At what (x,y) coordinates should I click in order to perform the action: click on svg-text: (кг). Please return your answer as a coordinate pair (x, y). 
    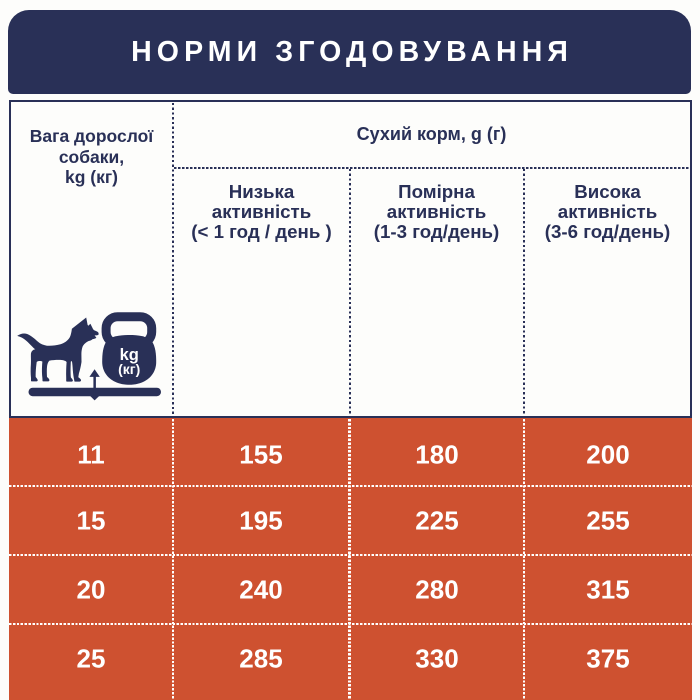
    Looking at the image, I should click on (129, 369).